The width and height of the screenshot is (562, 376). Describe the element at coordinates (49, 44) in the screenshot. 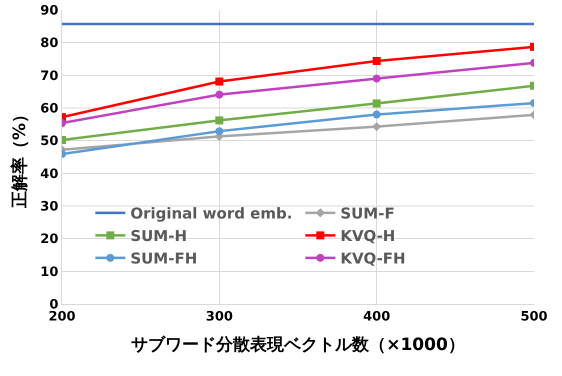

I see `y-tick-label: 80` at that location.